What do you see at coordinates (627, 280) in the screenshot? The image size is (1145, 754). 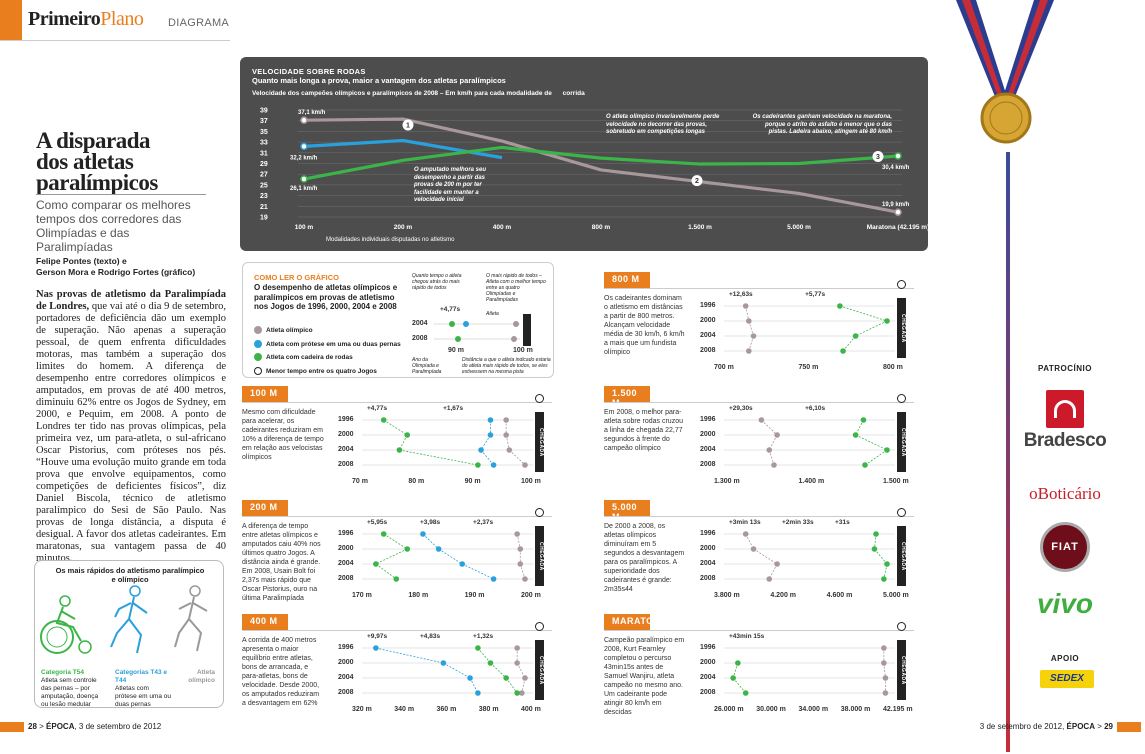 I see `panel-header: 800 M` at bounding box center [627, 280].